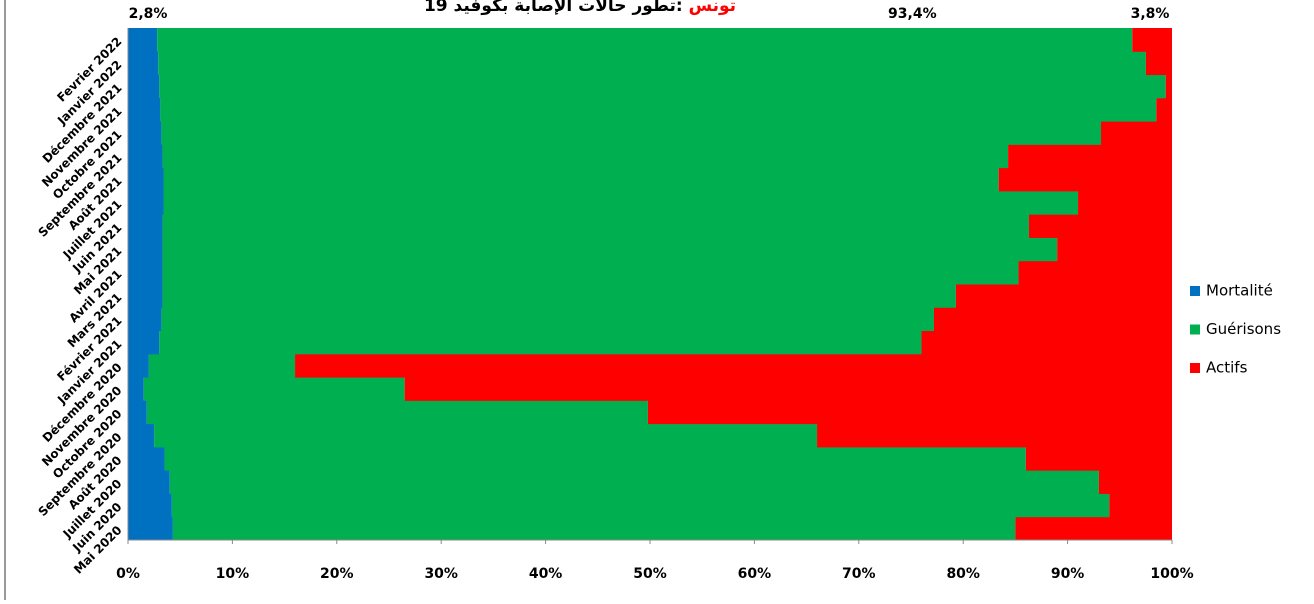 The image size is (1314, 604). What do you see at coordinates (859, 574) in the screenshot?
I see `x-tick-label: 70%` at bounding box center [859, 574].